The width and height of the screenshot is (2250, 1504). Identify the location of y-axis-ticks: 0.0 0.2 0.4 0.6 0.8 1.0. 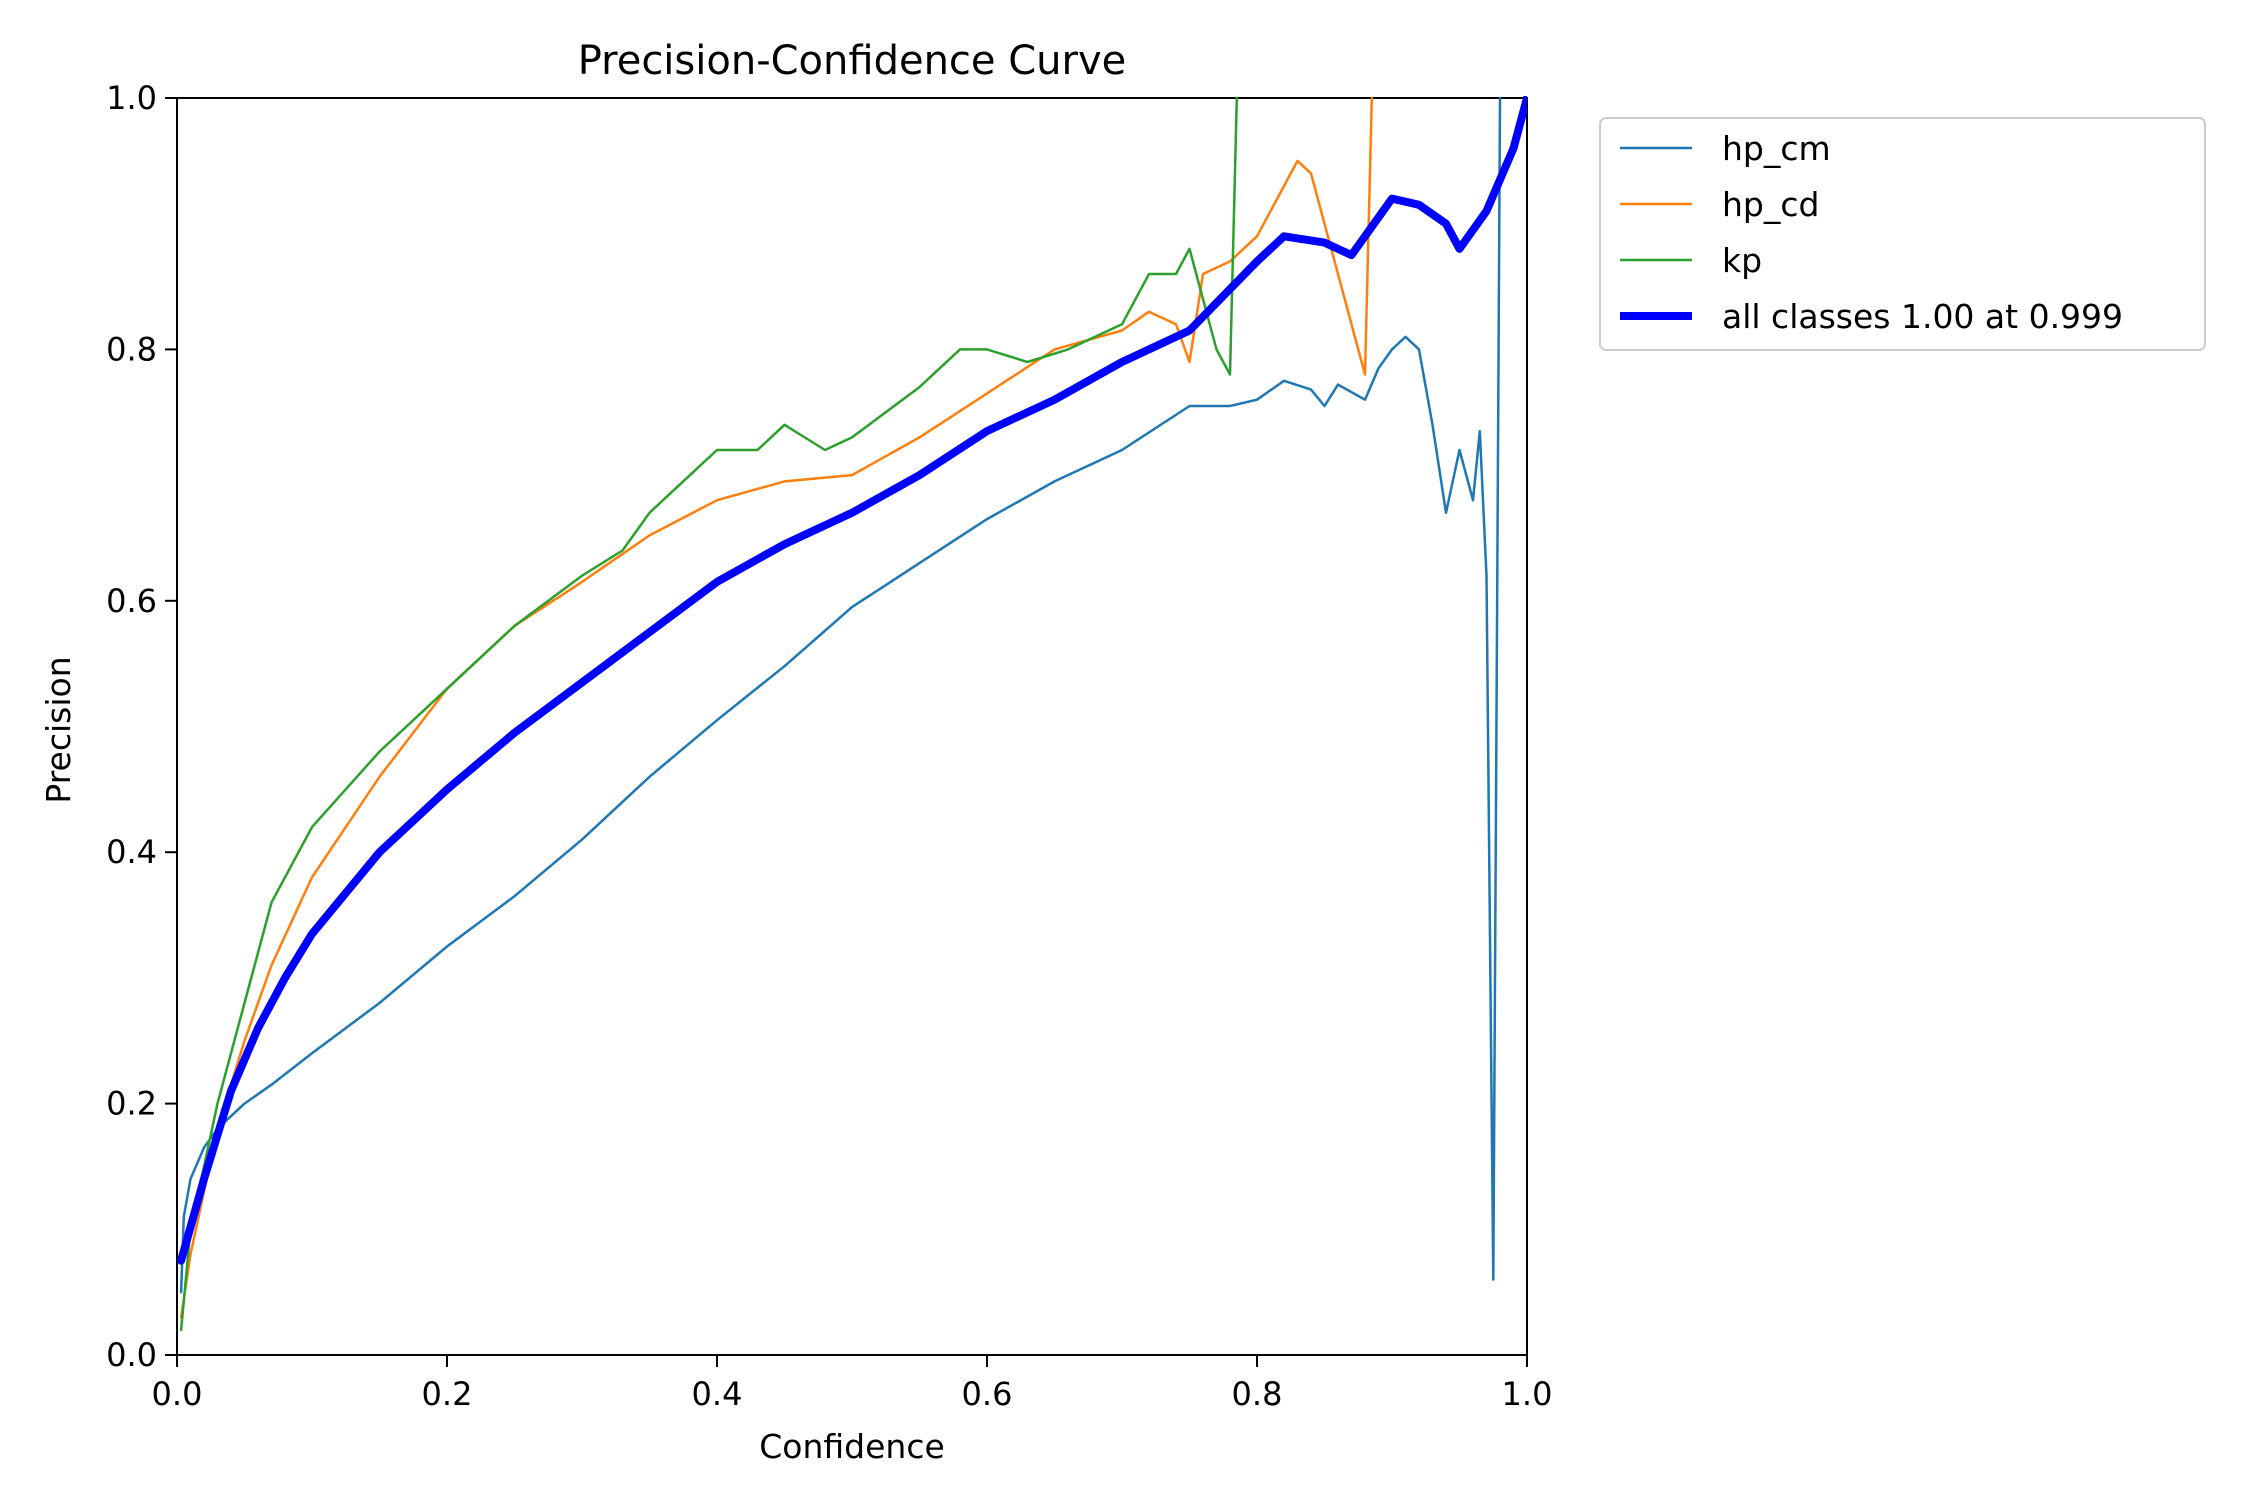
(141, 726).